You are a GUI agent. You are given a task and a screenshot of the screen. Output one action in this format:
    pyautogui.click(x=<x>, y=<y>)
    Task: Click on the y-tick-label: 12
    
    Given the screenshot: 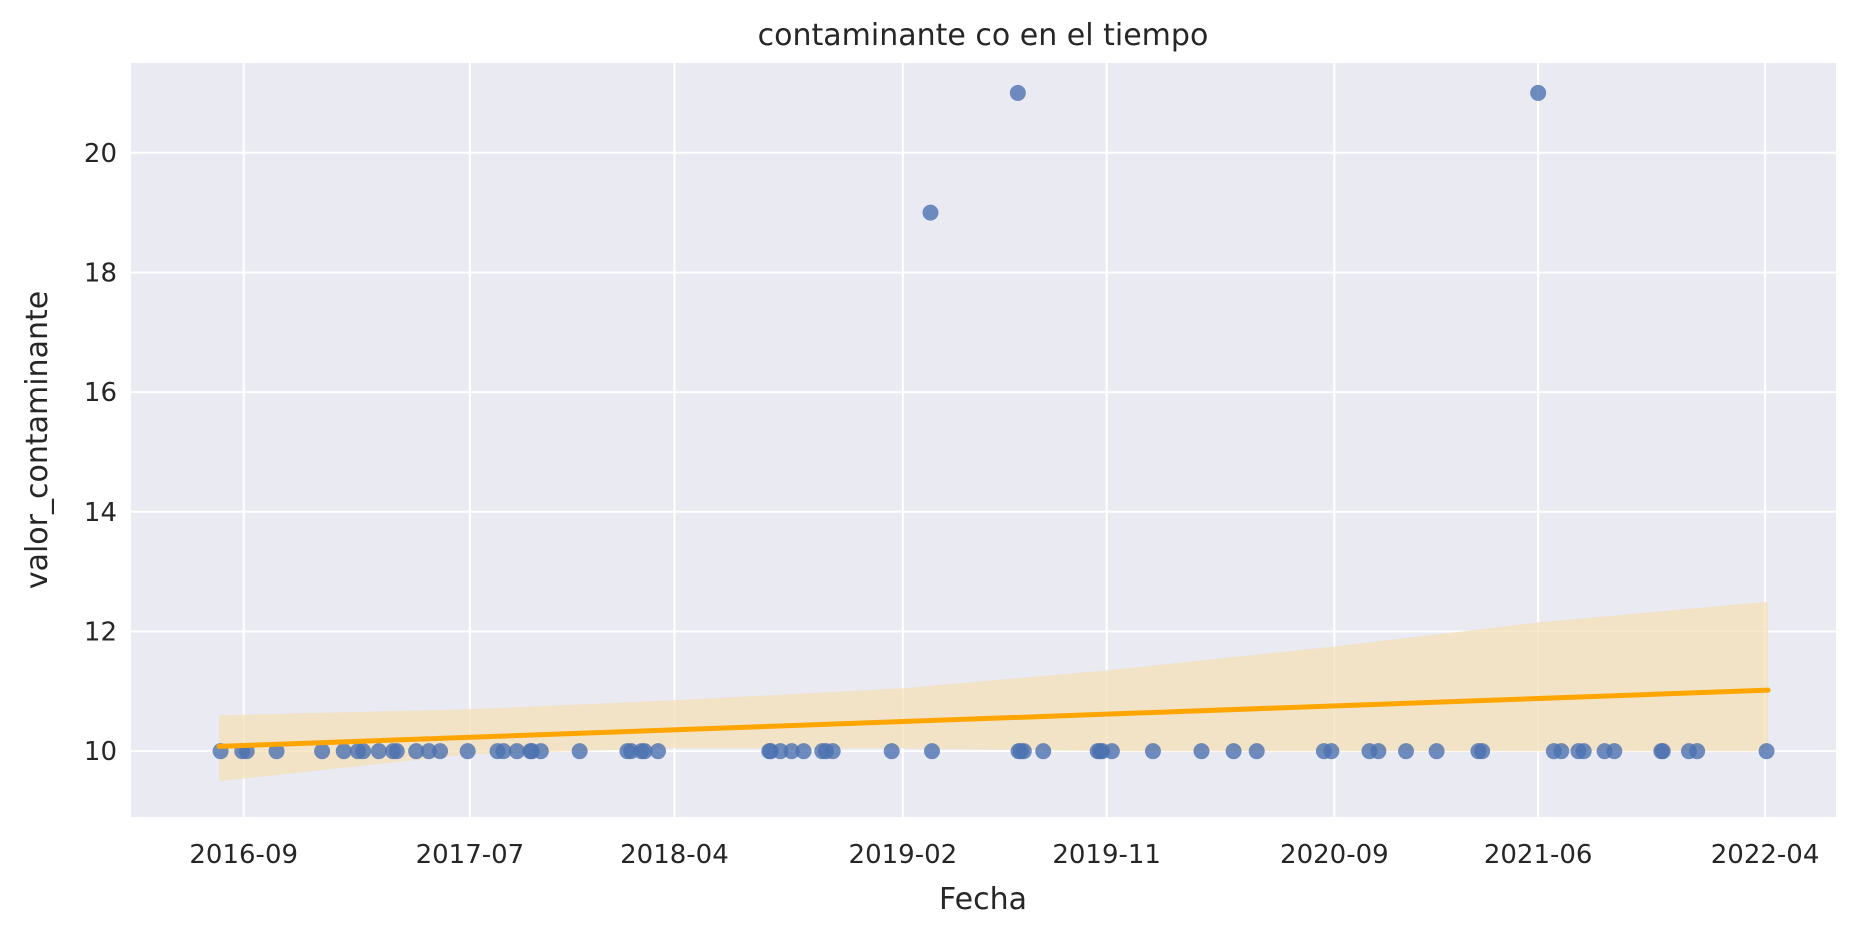 What is the action you would take?
    pyautogui.click(x=100, y=632)
    